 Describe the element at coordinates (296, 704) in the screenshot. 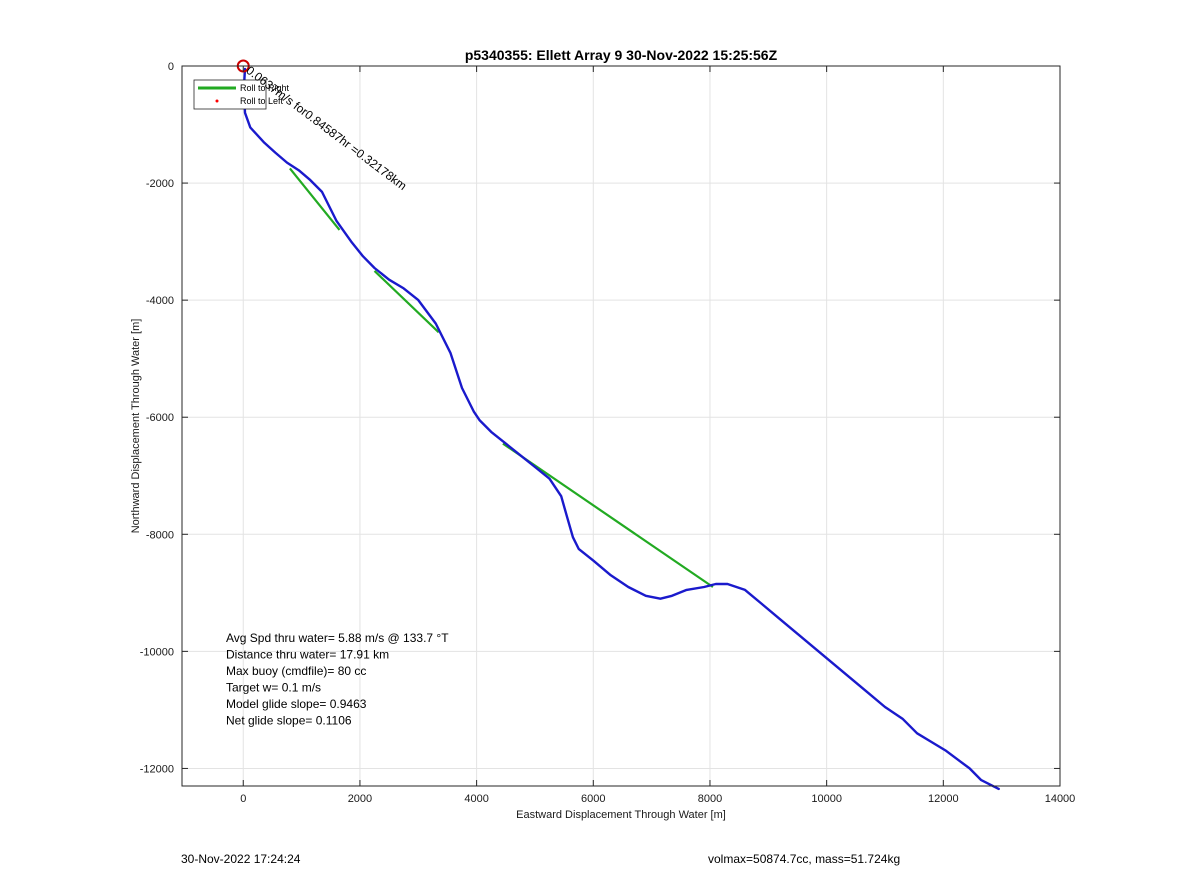

I see `stat-line: Model glide slope= 0.9463` at that location.